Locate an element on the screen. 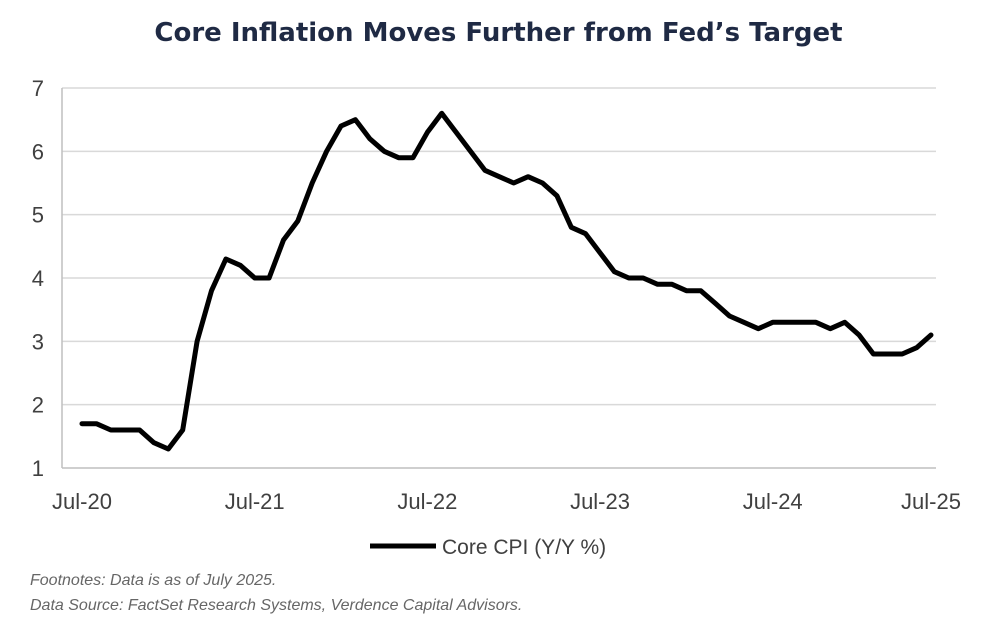 This screenshot has height=636, width=997. footnote-date: Footnotes: Data is as of July 2025. is located at coordinates (153, 580).